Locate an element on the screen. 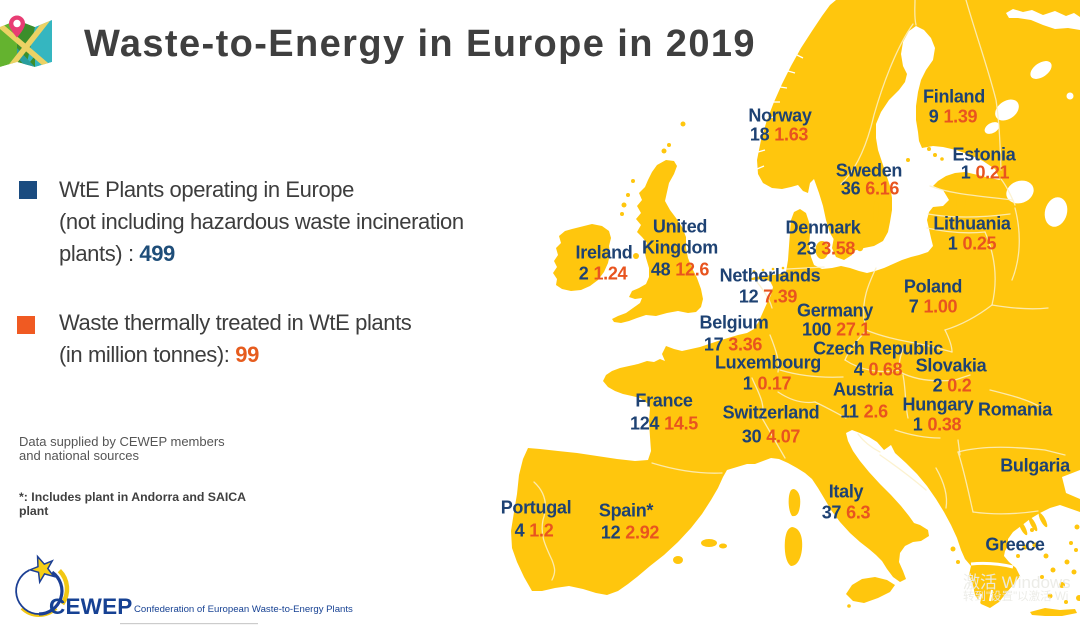  svg-text: CEWEP is located at coordinates (91, 606).